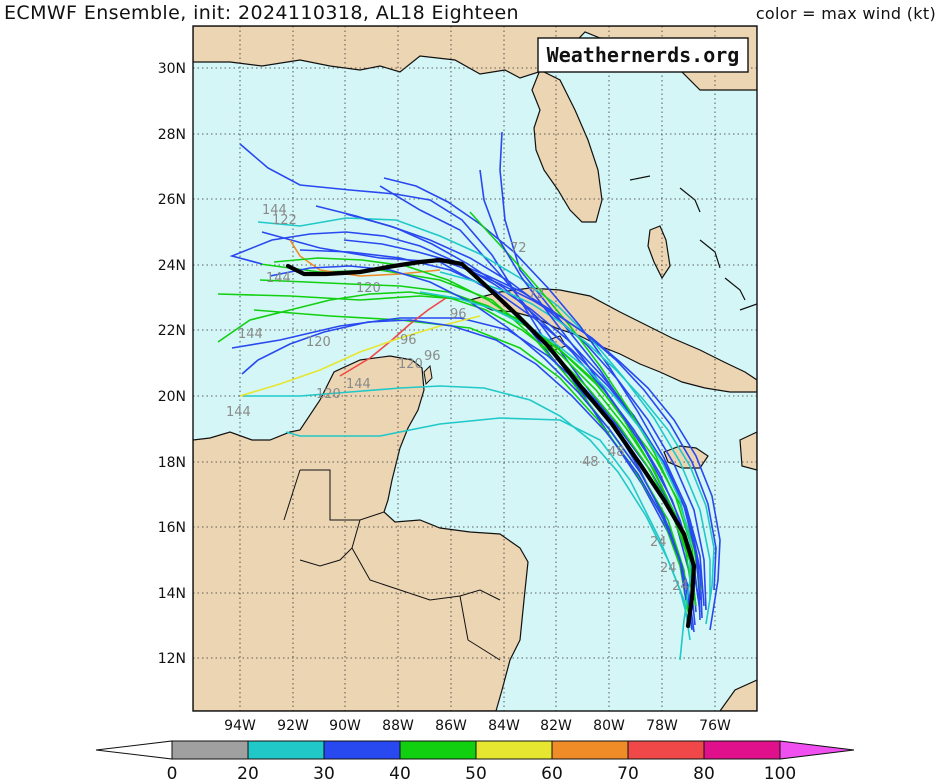 This screenshot has height=783, width=950. Describe the element at coordinates (552, 773) in the screenshot. I see `svg-text: 60` at that location.